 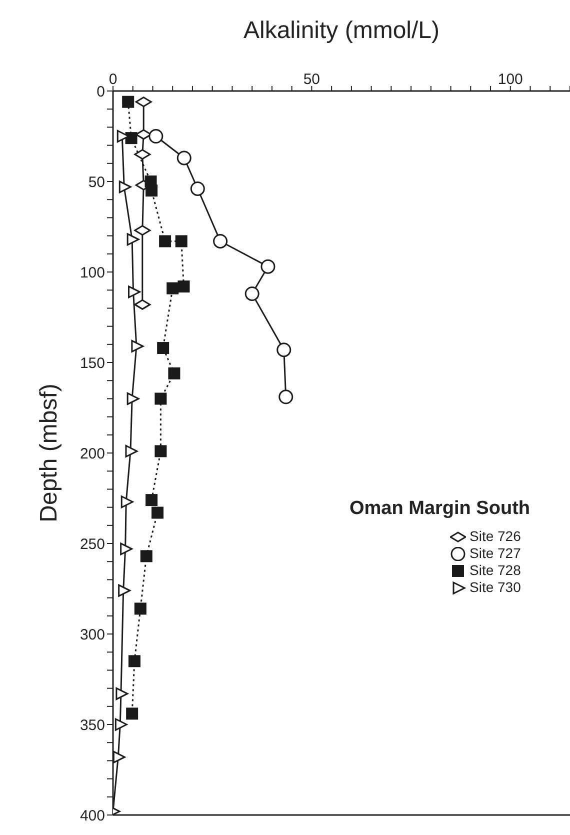 I want to click on y-tick-label: 50, so click(x=96, y=182).